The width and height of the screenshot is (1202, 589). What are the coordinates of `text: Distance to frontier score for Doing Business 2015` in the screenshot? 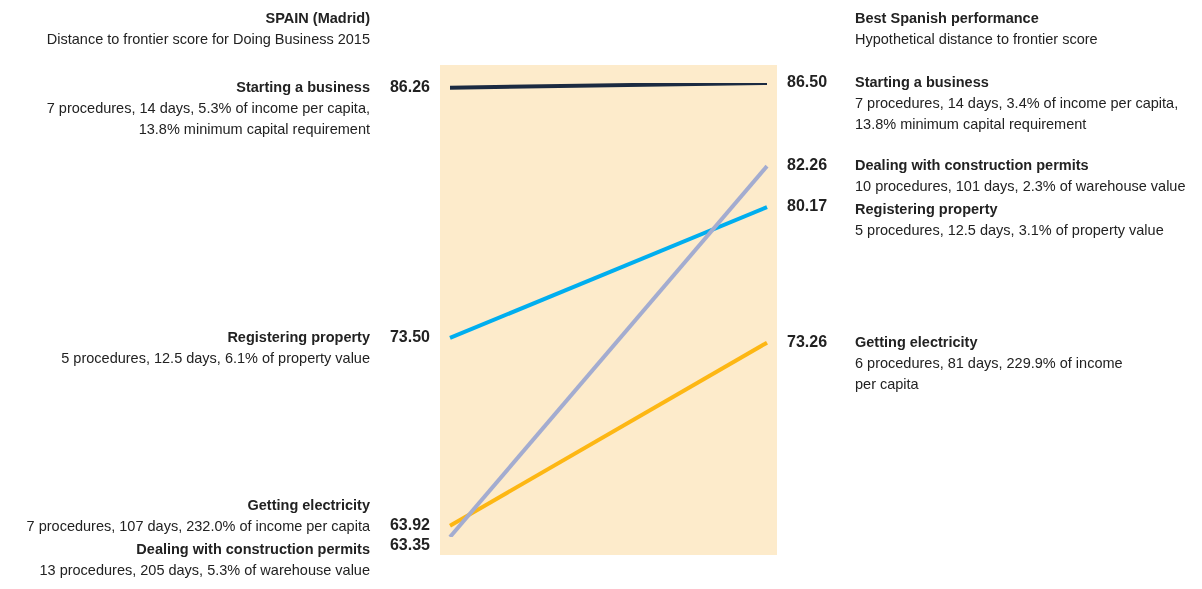 It's located at (208, 39).